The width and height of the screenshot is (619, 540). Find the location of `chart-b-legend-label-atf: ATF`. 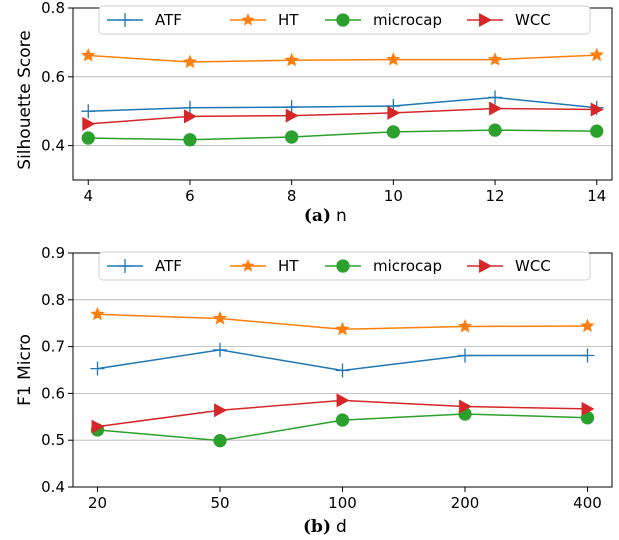

chart-b-legend-label-atf: ATF is located at coordinates (168, 266).